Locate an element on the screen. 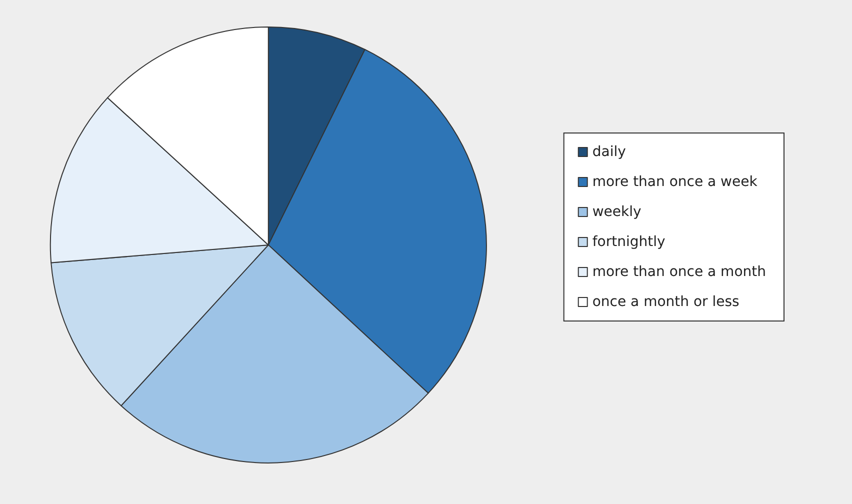  legend-label: more than once a month is located at coordinates (679, 272).